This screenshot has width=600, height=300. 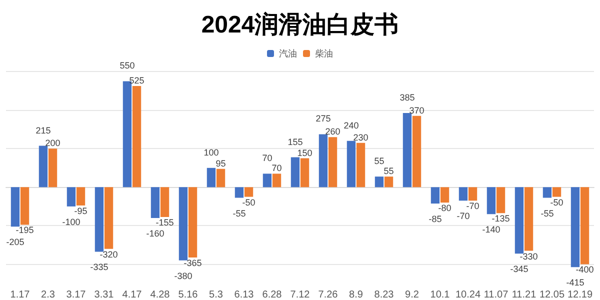 I want to click on chart-title: 2024润滑油白皮书, so click(x=300, y=25).